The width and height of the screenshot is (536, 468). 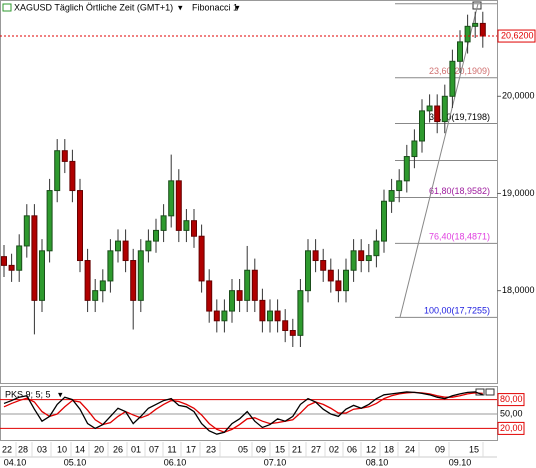 I want to click on level-box, so click(x=511, y=400).